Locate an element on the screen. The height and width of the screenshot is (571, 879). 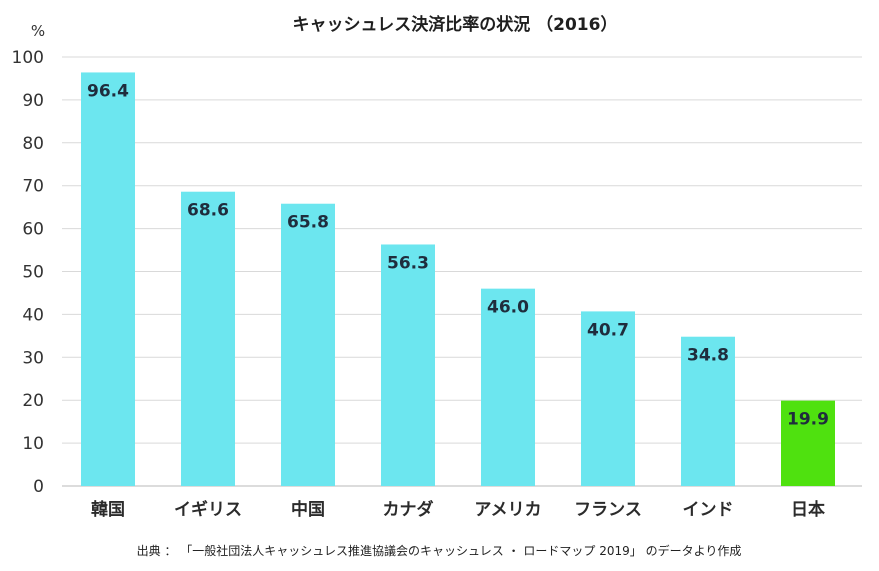
bar-value-label: 34.8 is located at coordinates (708, 356).